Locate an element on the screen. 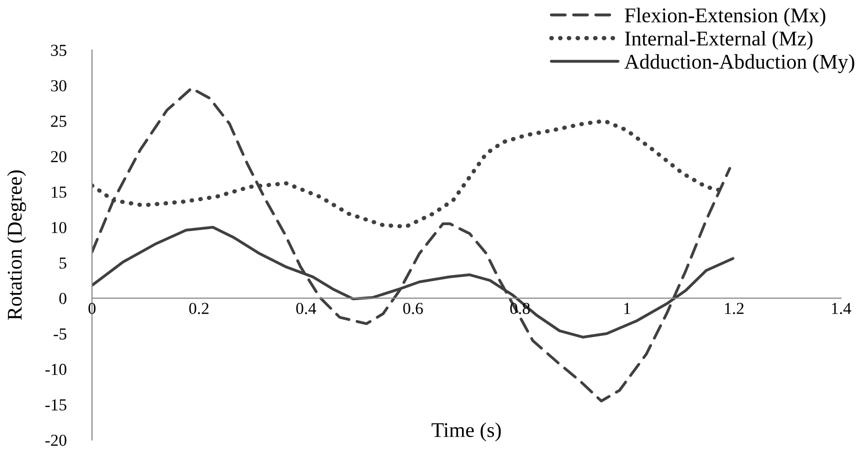  legend-label: Internal-External (Mz) is located at coordinates (718, 40).